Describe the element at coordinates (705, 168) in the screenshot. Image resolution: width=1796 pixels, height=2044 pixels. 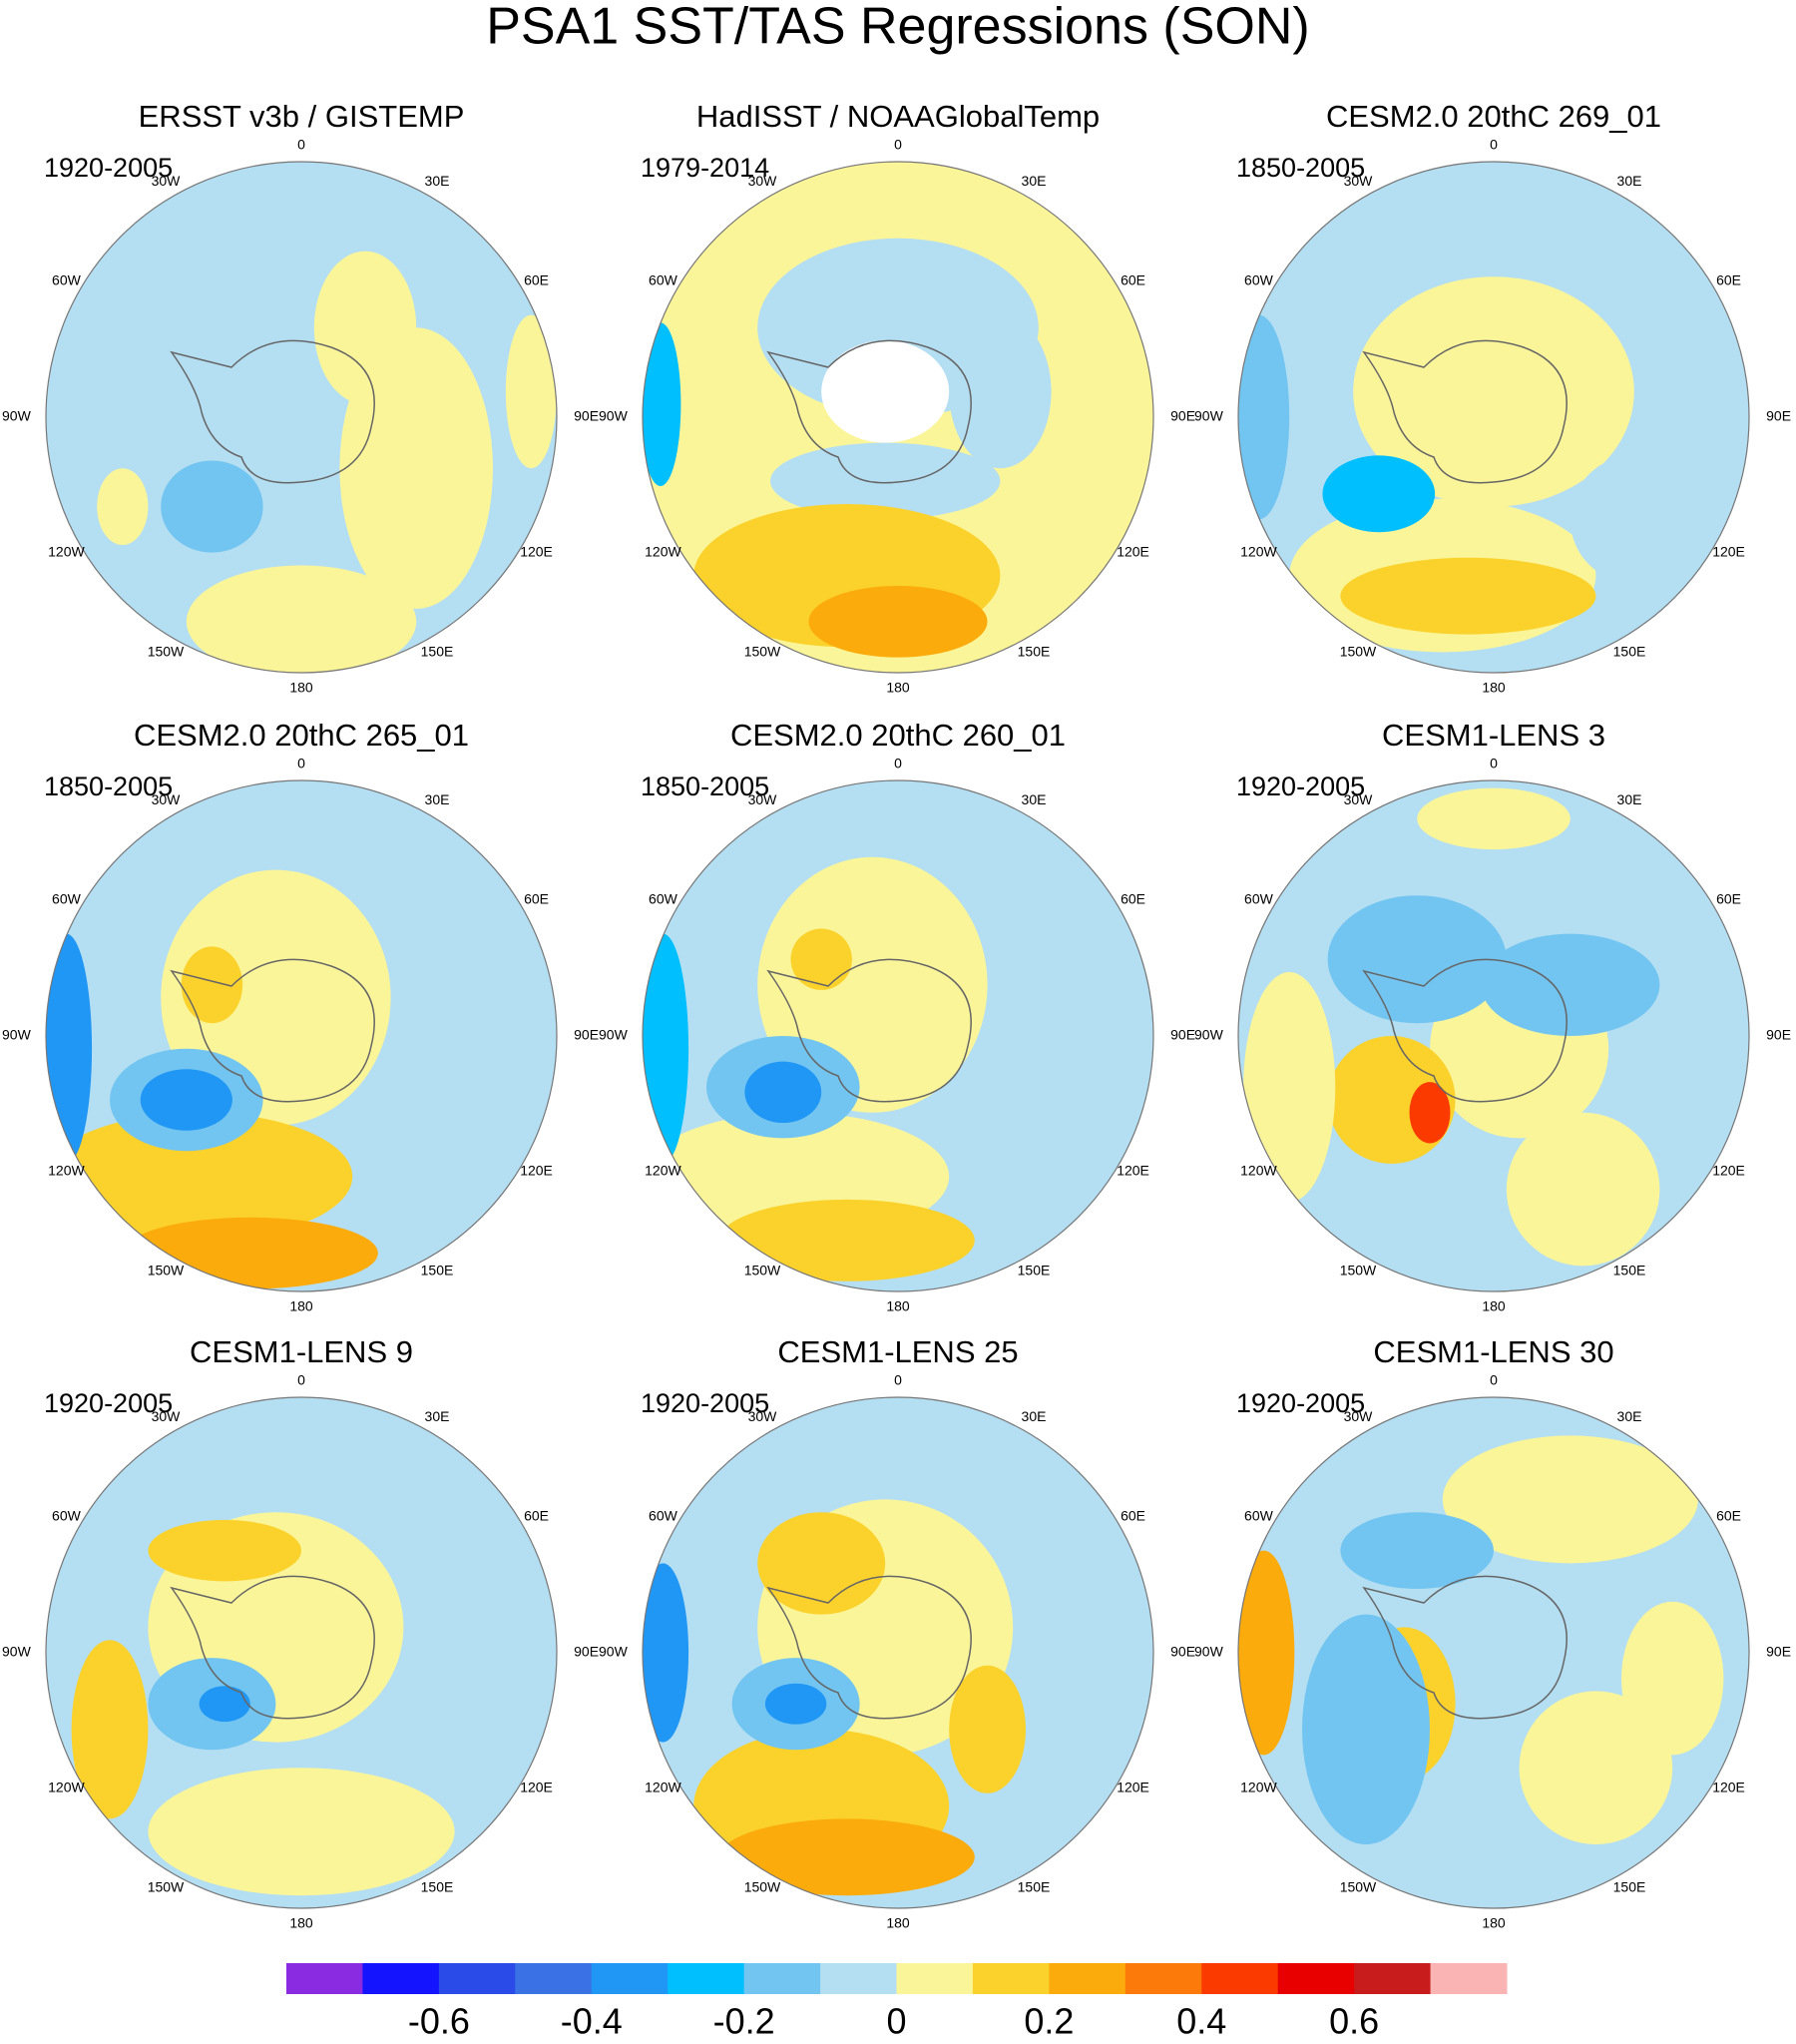
I see `panel-period: 1979-2014` at that location.